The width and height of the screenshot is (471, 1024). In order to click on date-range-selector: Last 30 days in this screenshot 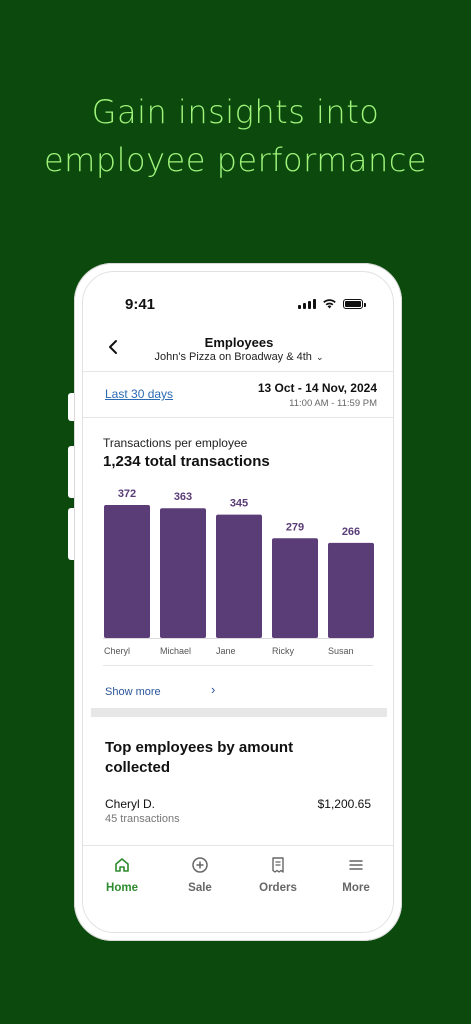, I will do `click(139, 394)`.